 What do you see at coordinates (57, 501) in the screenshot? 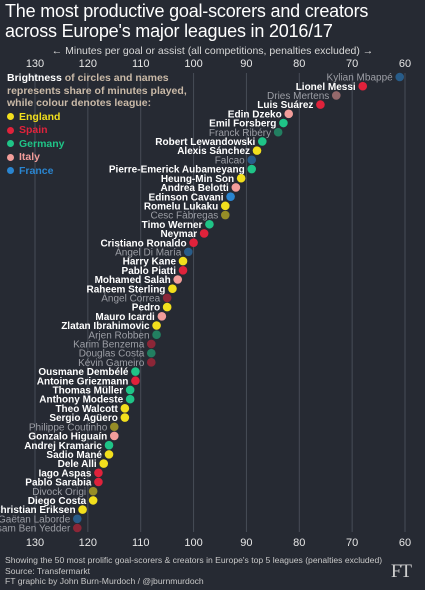
I see `player-name-label: Diego Costa` at bounding box center [57, 501].